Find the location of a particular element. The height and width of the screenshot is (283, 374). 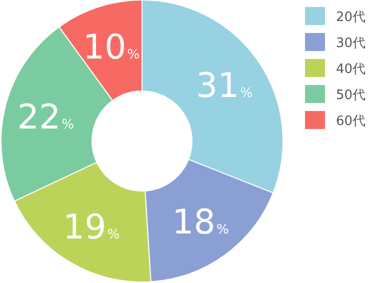

legend-label: 30代 is located at coordinates (351, 43).